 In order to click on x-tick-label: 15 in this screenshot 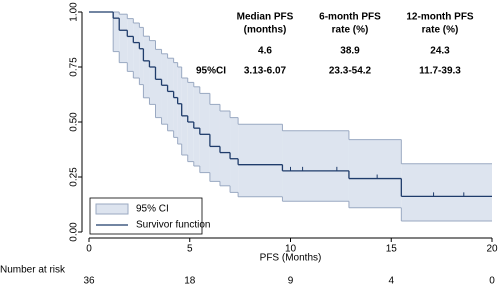, I will do `click(392, 249)`.